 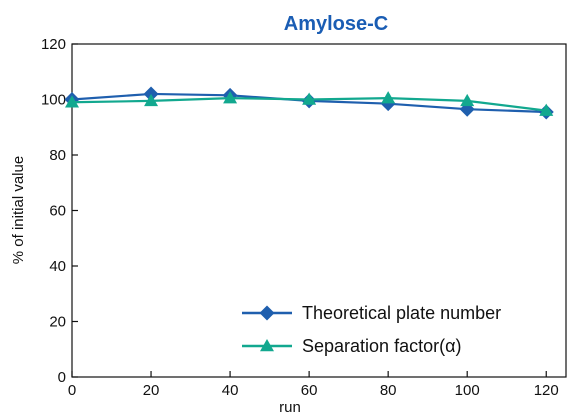 I want to click on legend-diamond-marker, so click(x=267, y=313).